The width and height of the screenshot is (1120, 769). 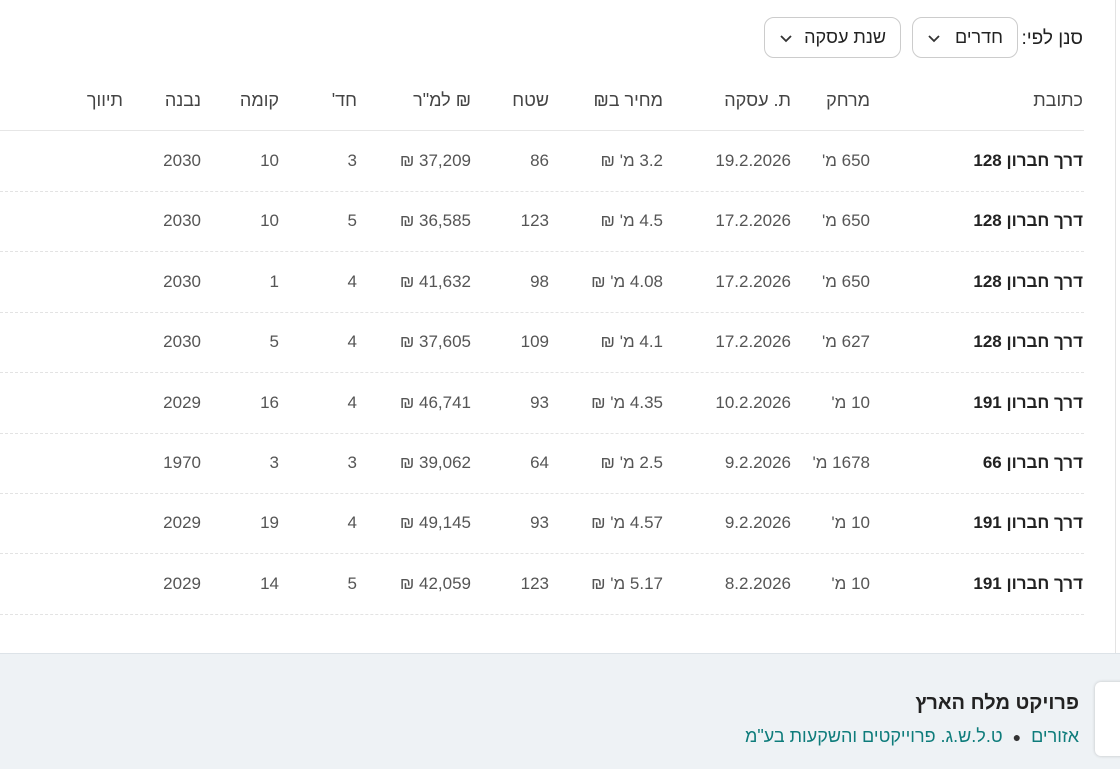 I want to click on column-header: מחיר ב₪, so click(x=628, y=100).